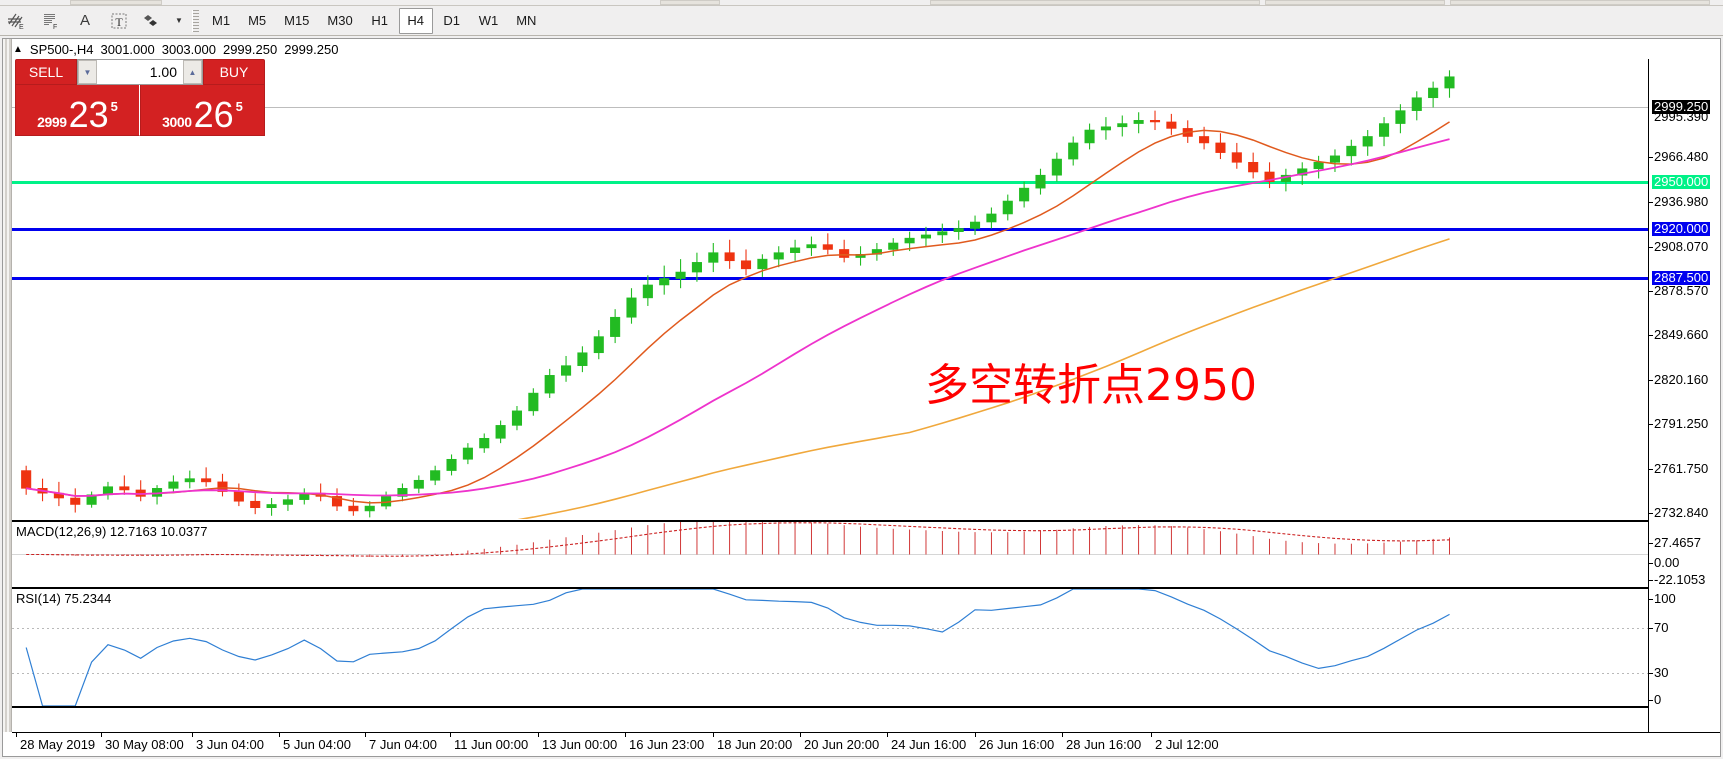 The image size is (1723, 759). I want to click on price-scale-label: 2908.070, so click(1681, 246).